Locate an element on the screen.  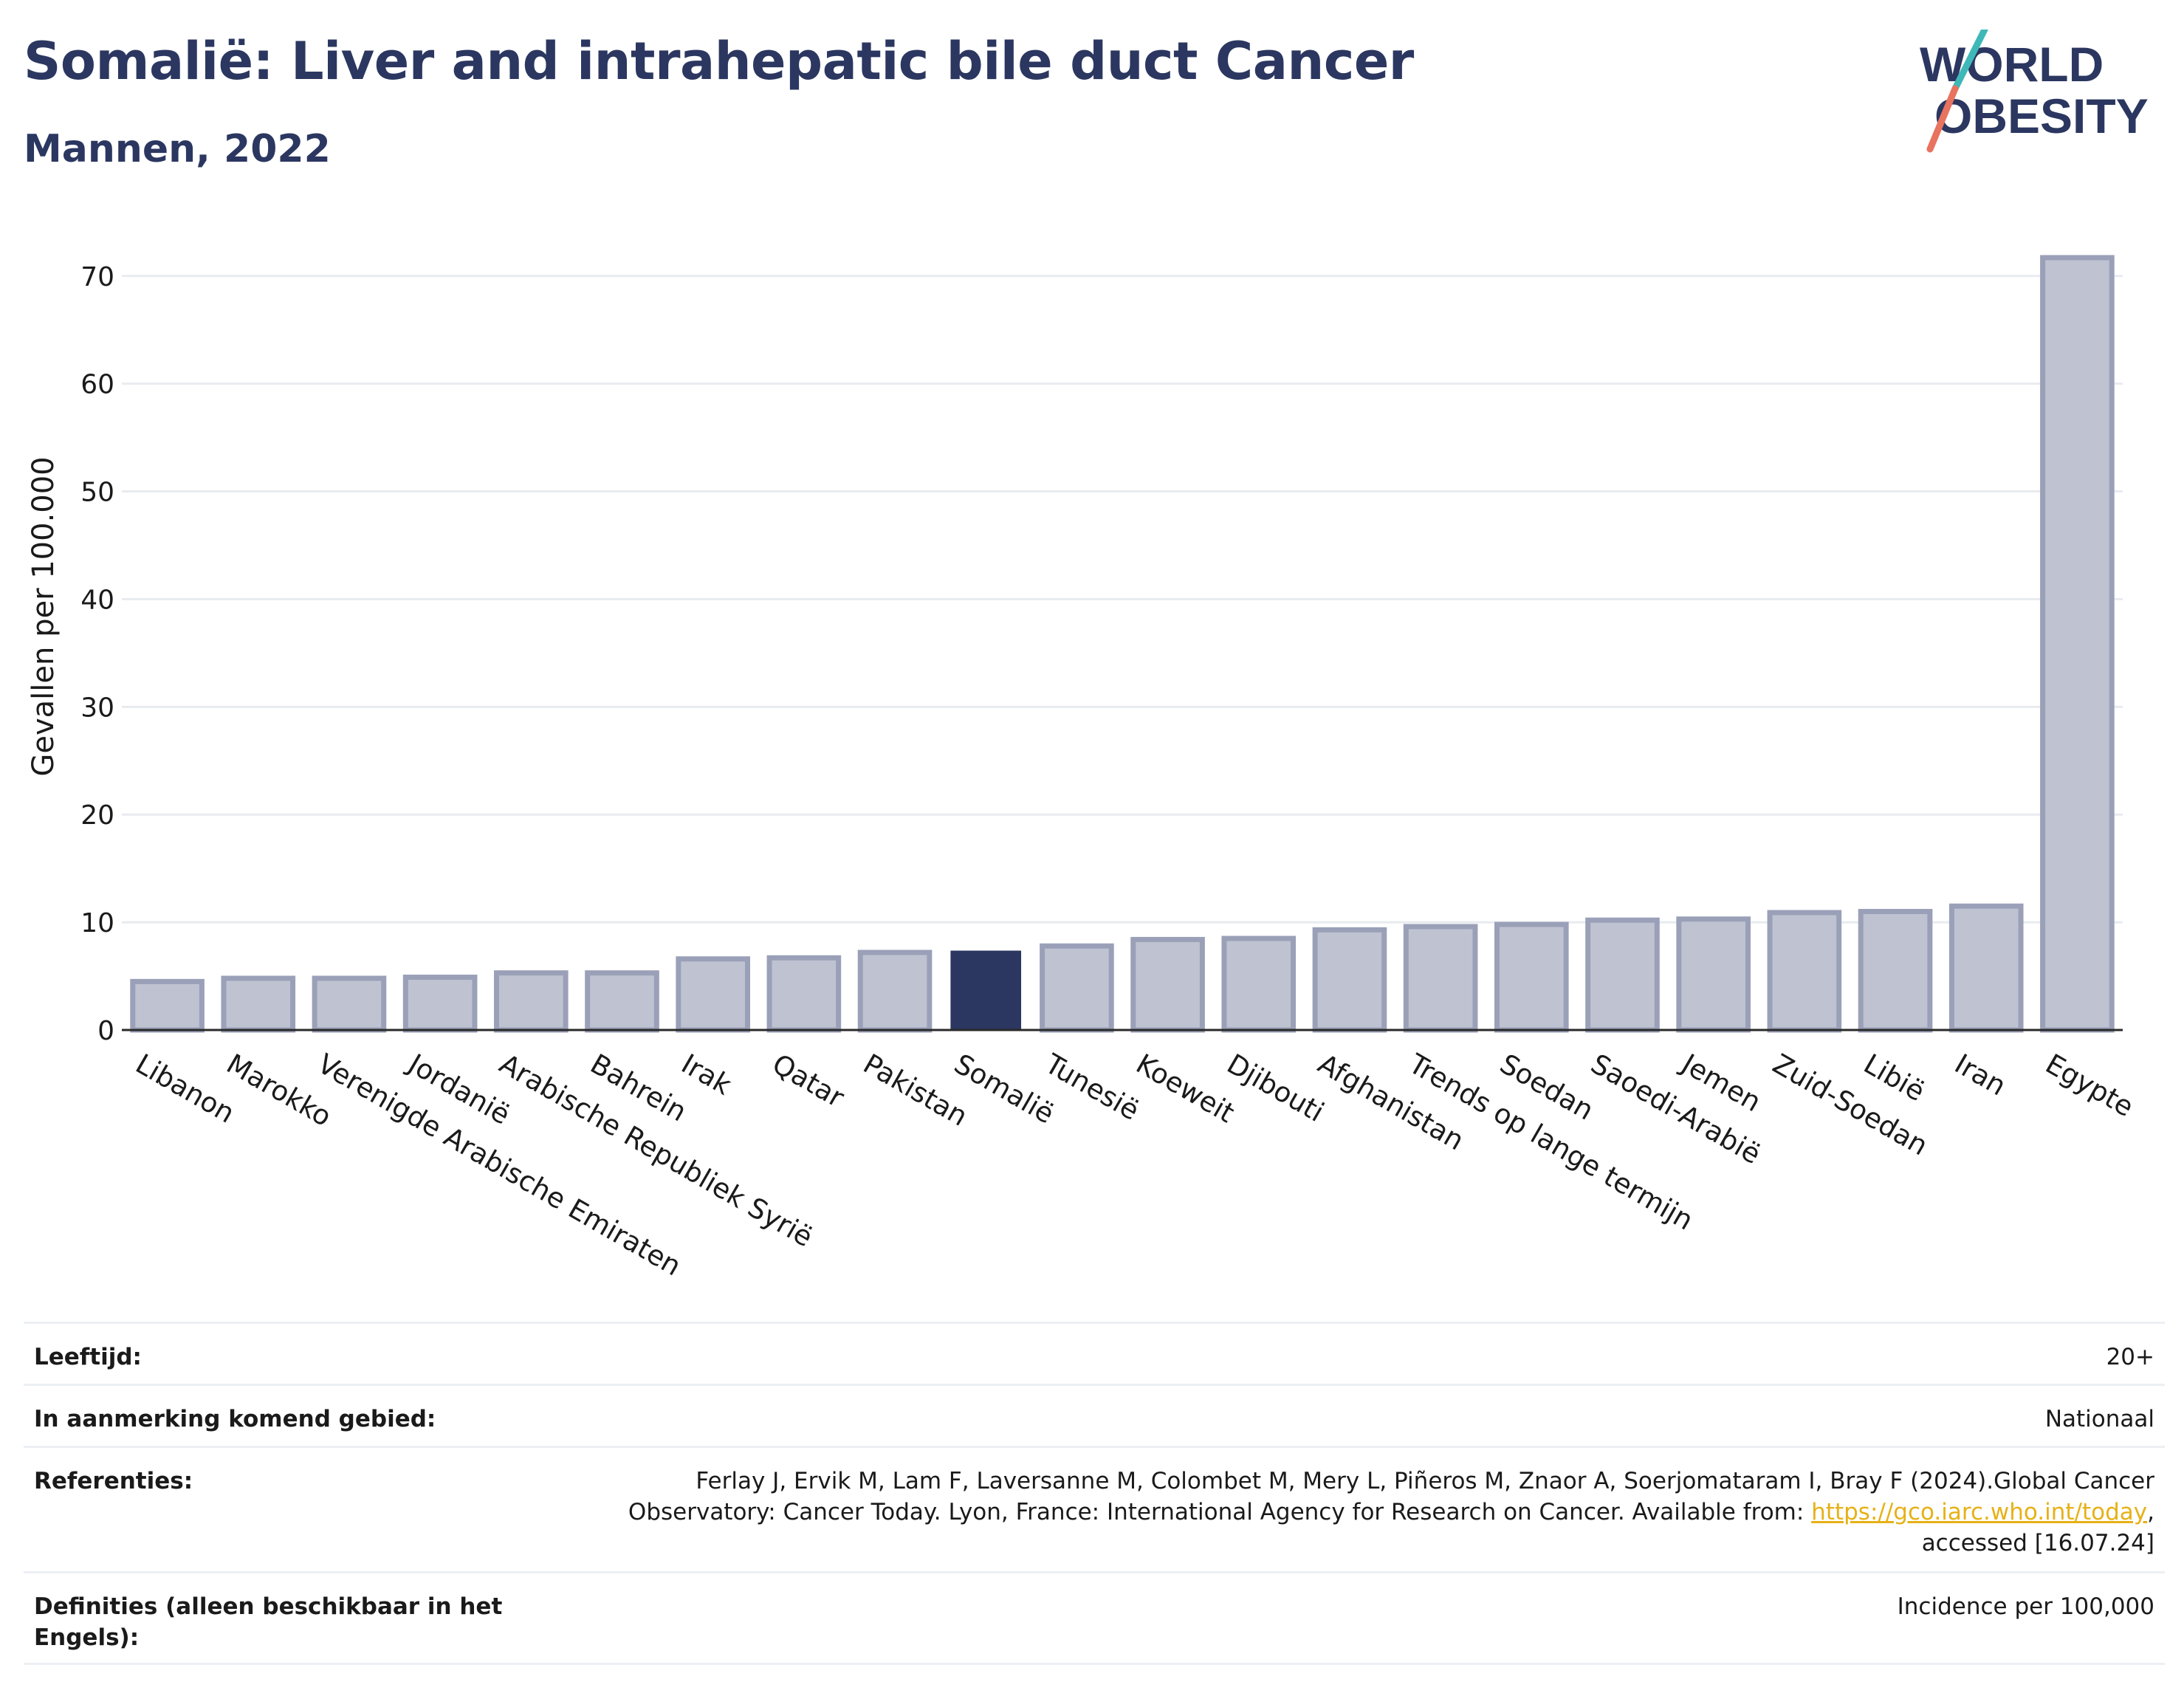
page-subtitle: Mannen, 2022 is located at coordinates (178, 149).